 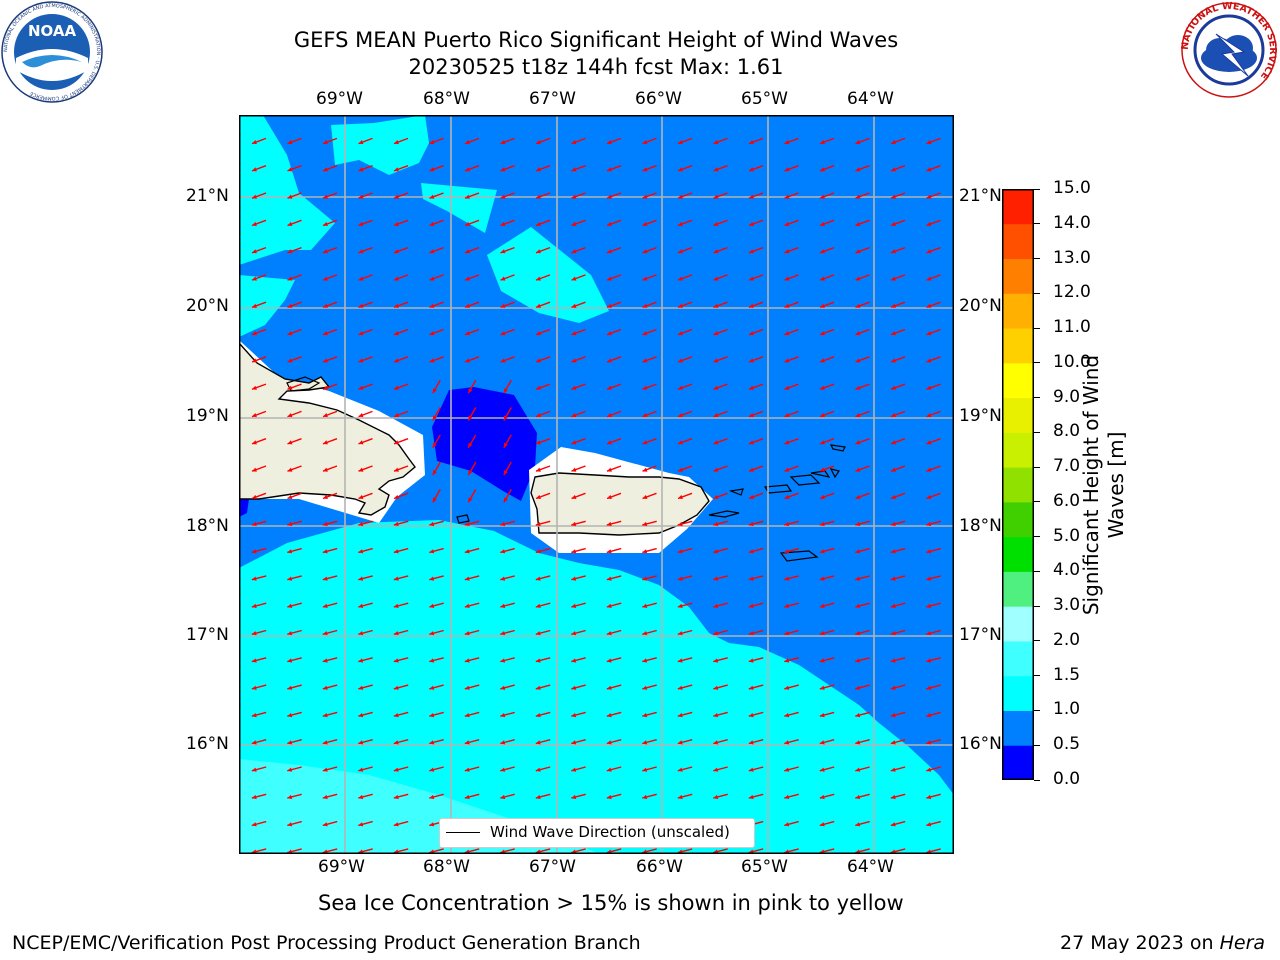 What do you see at coordinates (1072, 292) in the screenshot?
I see `colorbar-tick-label: 12.0` at bounding box center [1072, 292].